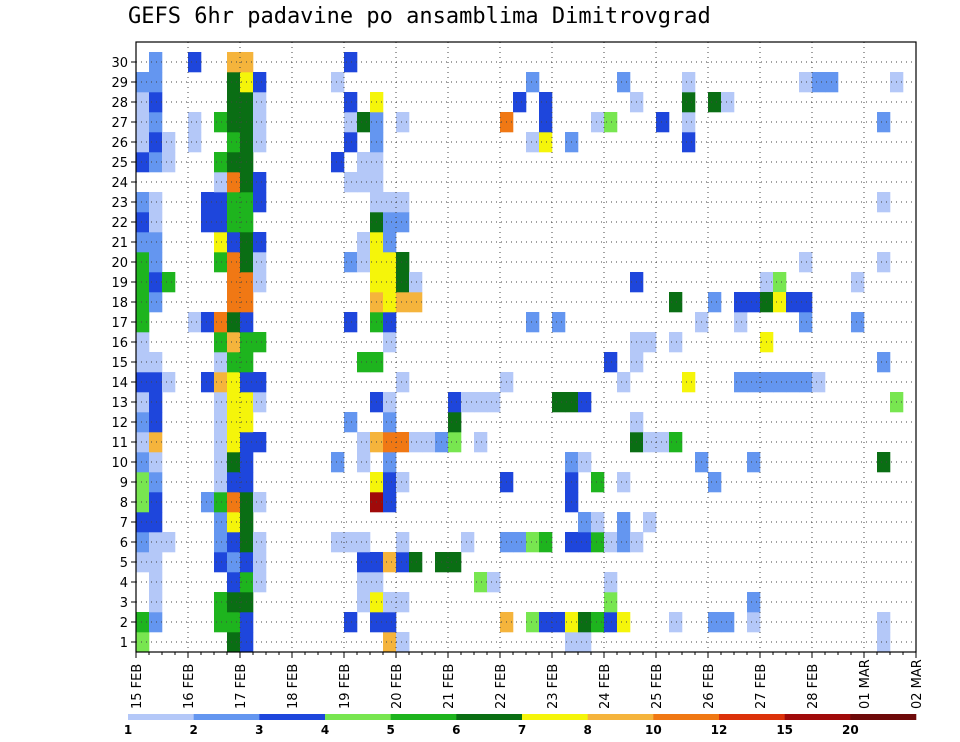  What do you see at coordinates (605, 686) in the screenshot?
I see `x-tick-label: 24 FEB` at bounding box center [605, 686].